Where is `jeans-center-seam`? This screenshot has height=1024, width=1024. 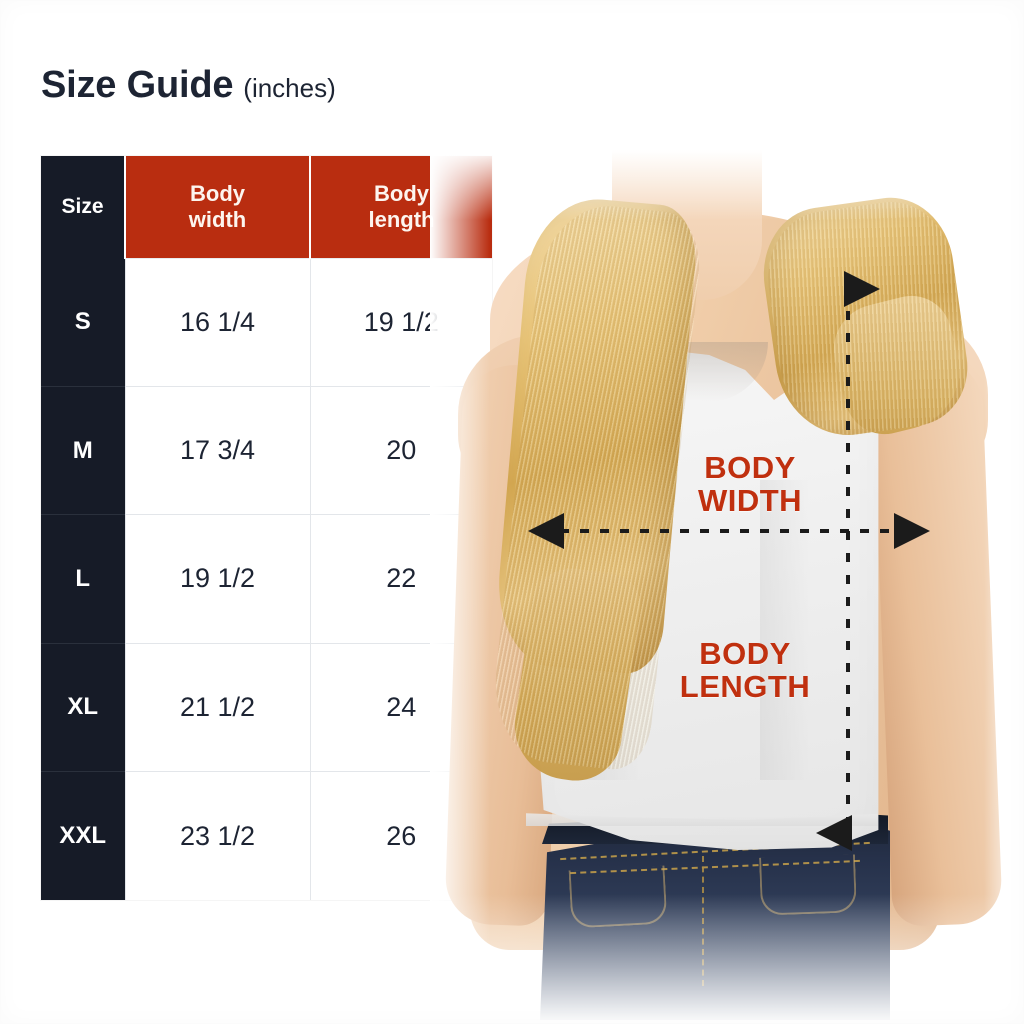 jeans-center-seam is located at coordinates (703, 921).